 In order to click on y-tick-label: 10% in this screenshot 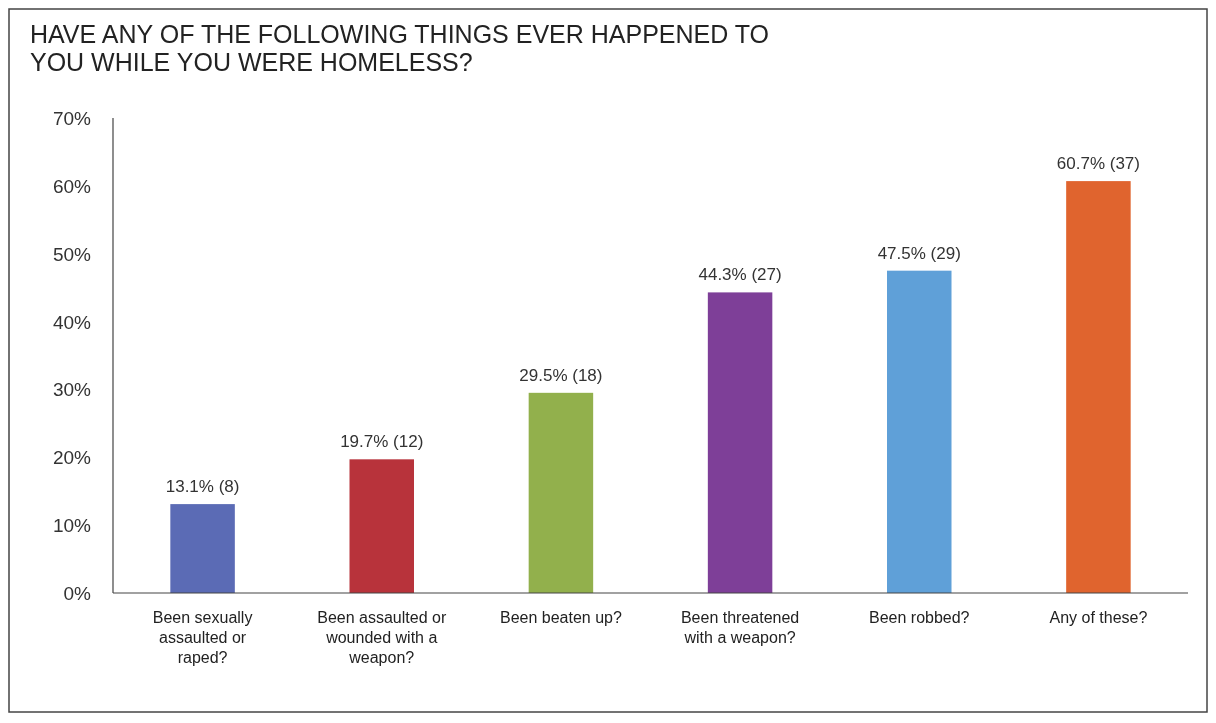, I will do `click(72, 526)`.